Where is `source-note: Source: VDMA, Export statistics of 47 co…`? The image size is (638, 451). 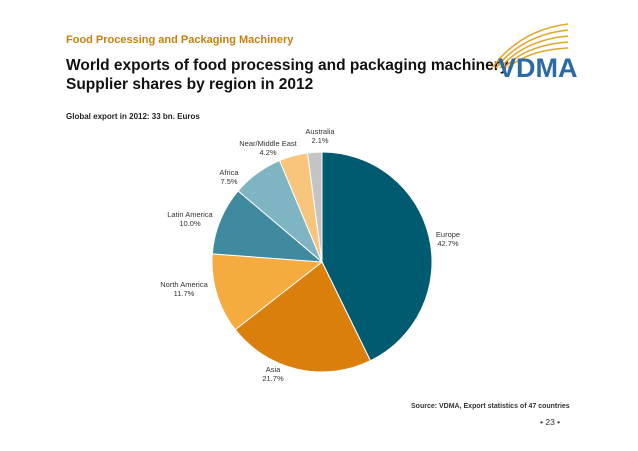 source-note: Source: VDMA, Export statistics of 47 co… is located at coordinates (490, 406).